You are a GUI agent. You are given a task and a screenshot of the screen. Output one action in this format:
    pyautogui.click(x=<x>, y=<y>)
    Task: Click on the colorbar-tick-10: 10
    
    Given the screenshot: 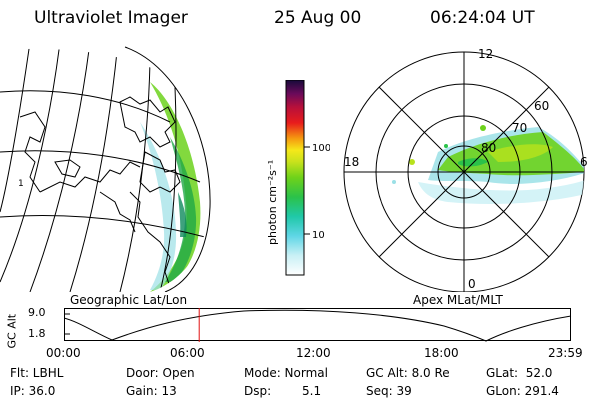 What is the action you would take?
    pyautogui.click(x=318, y=235)
    